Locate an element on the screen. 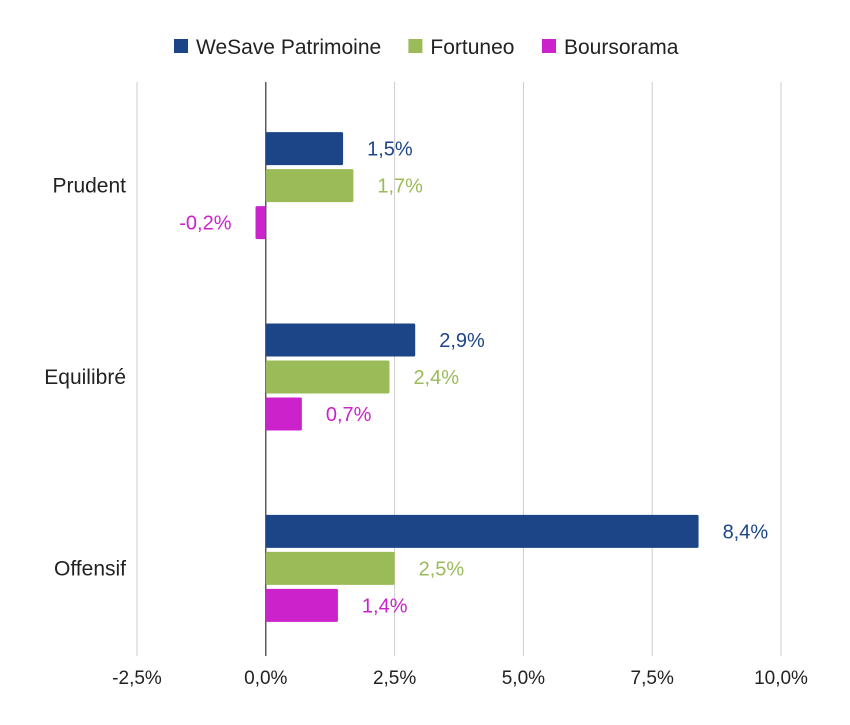  x-tick-label: 0,0% is located at coordinates (265, 678).